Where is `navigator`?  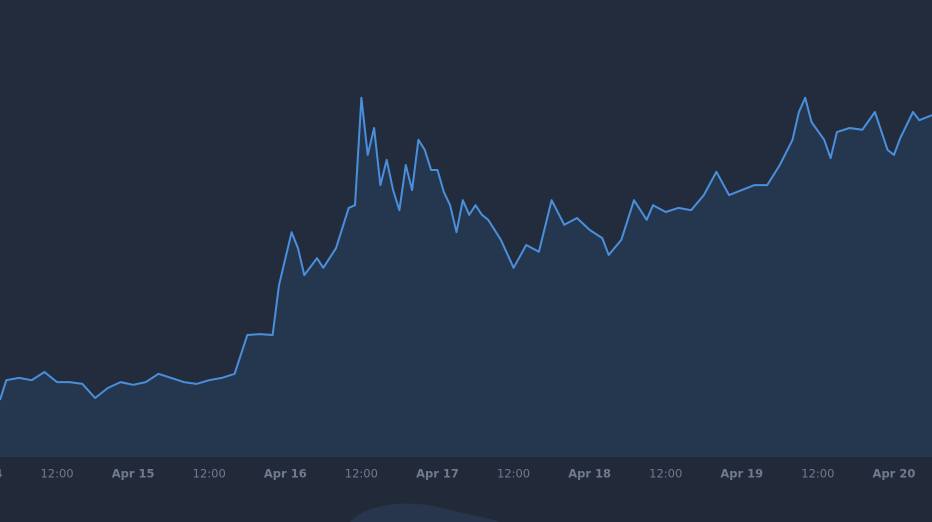
navigator is located at coordinates (425, 512).